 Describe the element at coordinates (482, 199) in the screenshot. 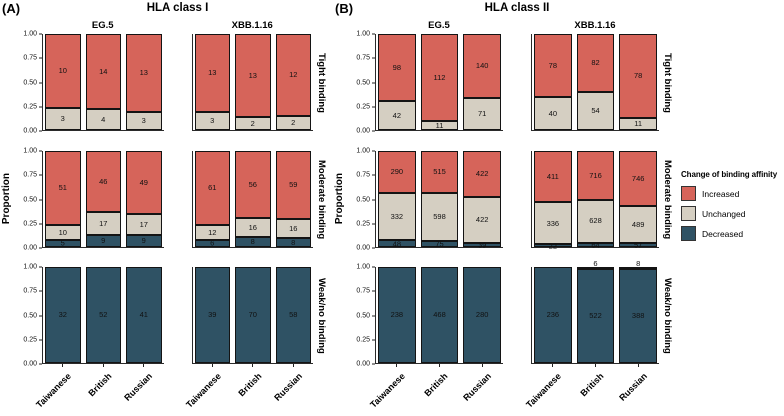

I see `bar-russian: 422 422 39` at that location.